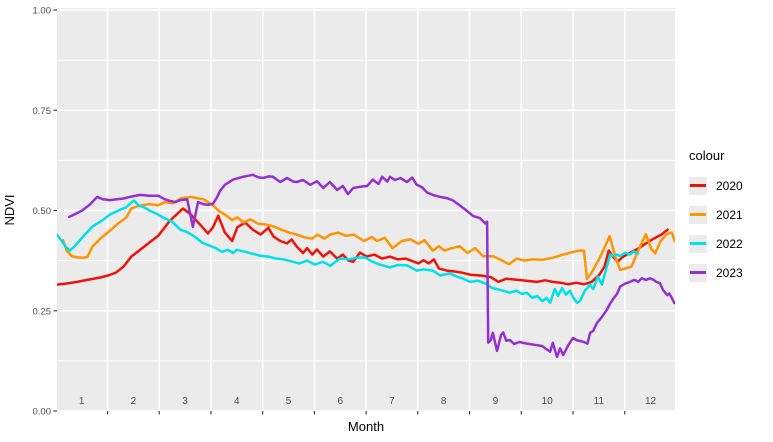  I want to click on y-tick-label: 0.25, so click(42, 311).